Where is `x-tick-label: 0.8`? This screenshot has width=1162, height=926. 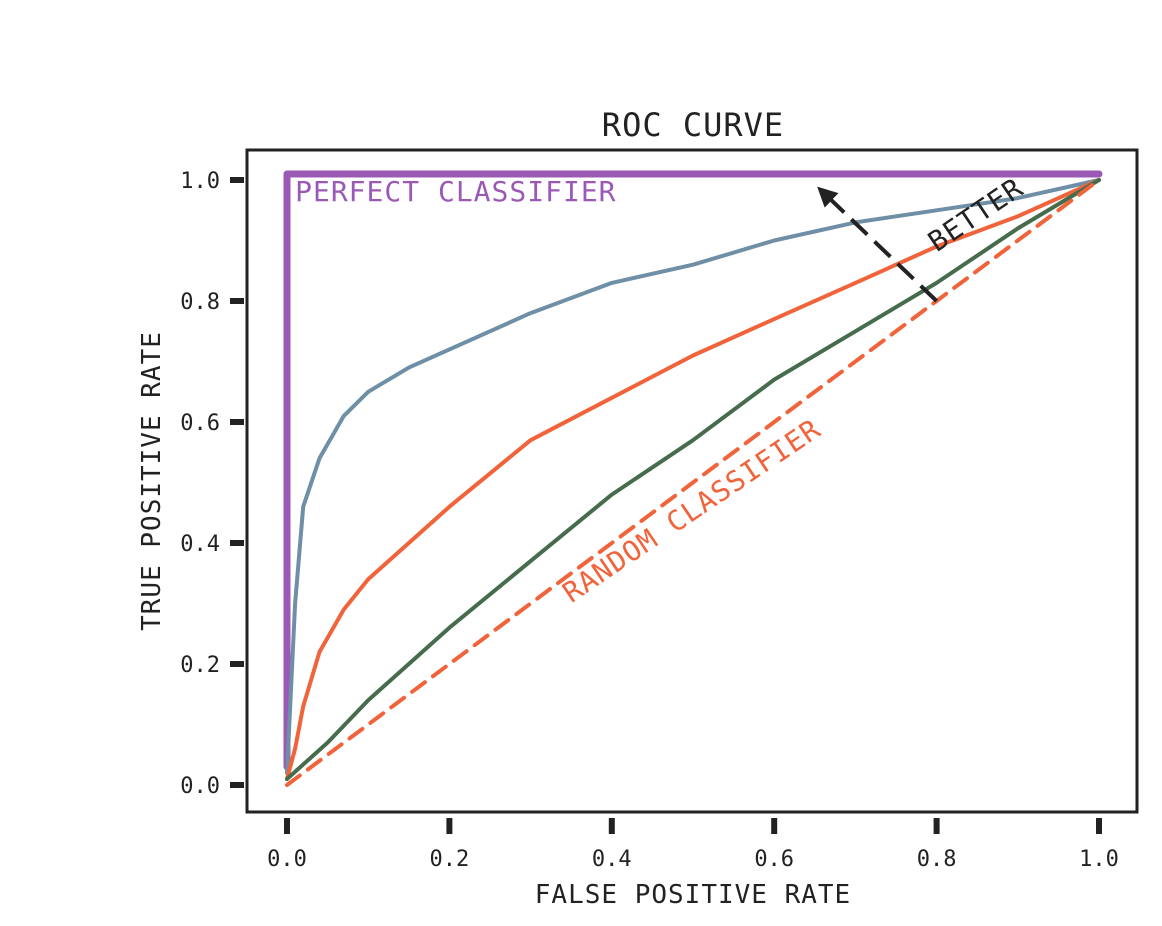
x-tick-label: 0.8 is located at coordinates (937, 859).